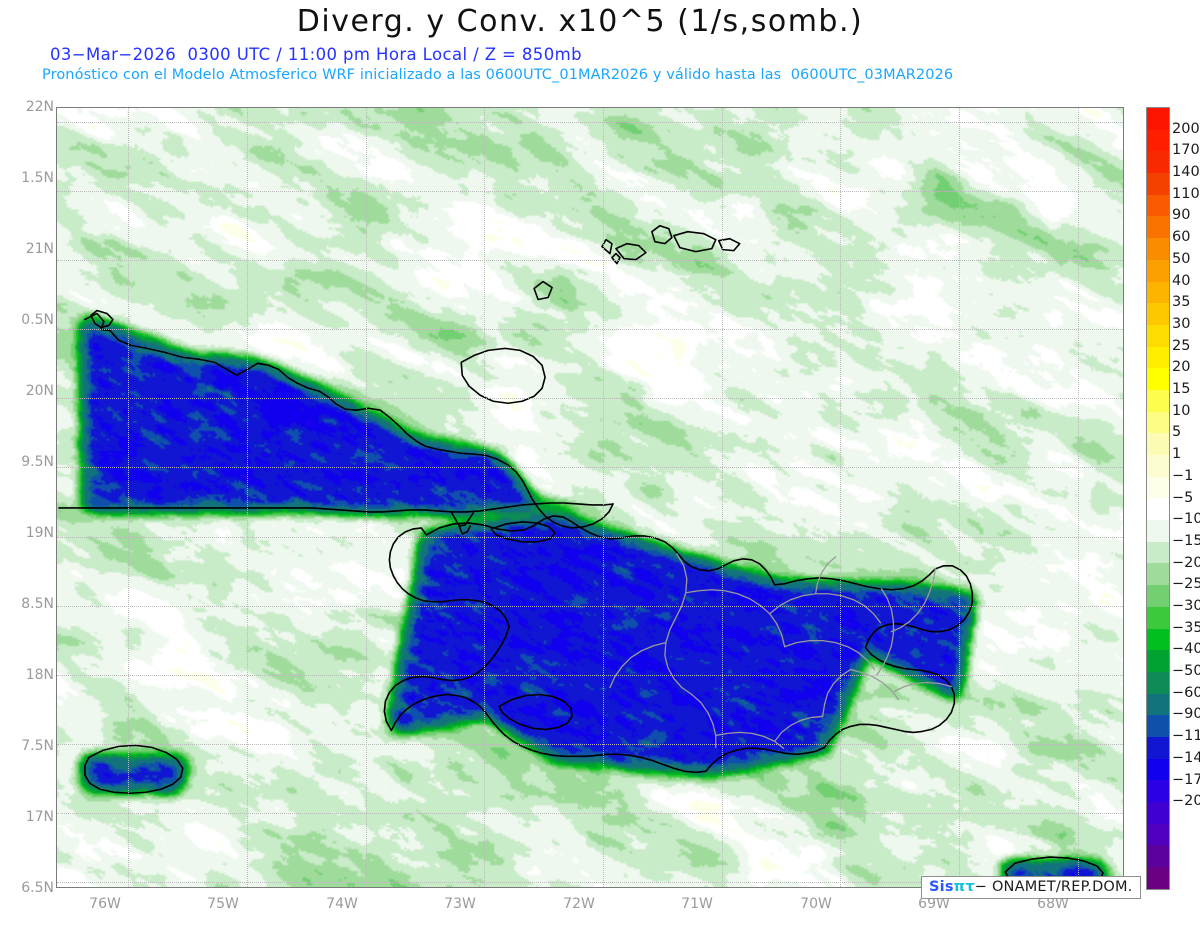 Image resolution: width=1200 pixels, height=927 pixels. What do you see at coordinates (1186, 801) in the screenshot?
I see `colorbar-tick-label: −200` at bounding box center [1186, 801].